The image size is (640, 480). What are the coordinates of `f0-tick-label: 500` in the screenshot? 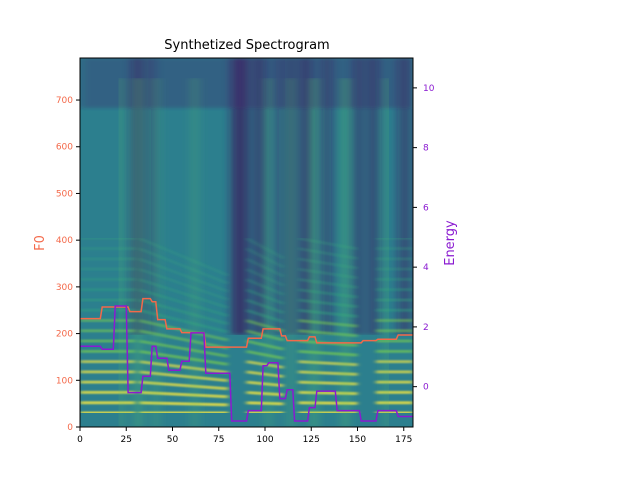 It's located at (64, 194).